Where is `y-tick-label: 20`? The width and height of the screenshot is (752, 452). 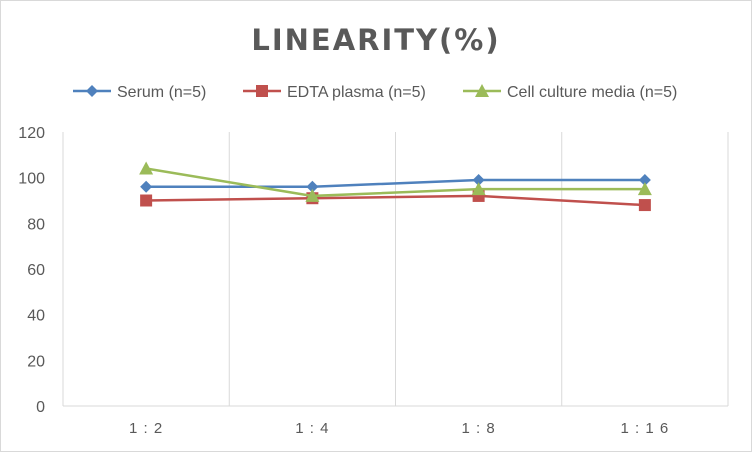 y-tick-label: 20 is located at coordinates (36, 361).